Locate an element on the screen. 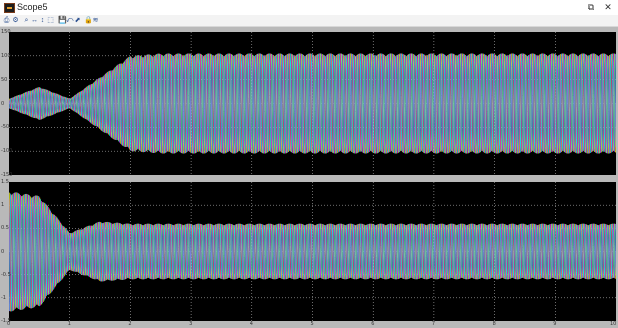 This screenshot has height=328, width=618. x-tick-label: 4 is located at coordinates (251, 324).